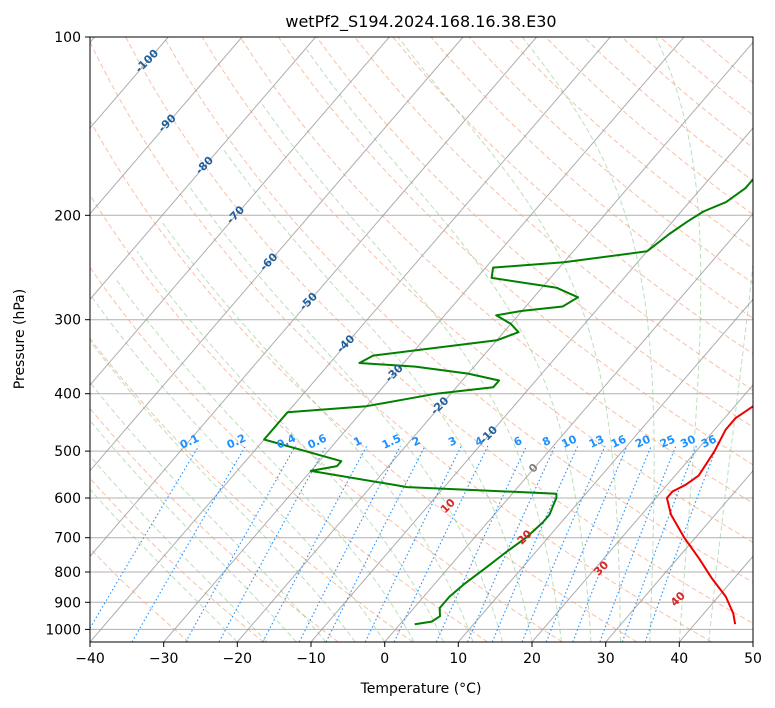 This screenshot has width=775, height=708. What do you see at coordinates (238, 659) in the screenshot?
I see `x-tick-label: −20` at bounding box center [238, 659].